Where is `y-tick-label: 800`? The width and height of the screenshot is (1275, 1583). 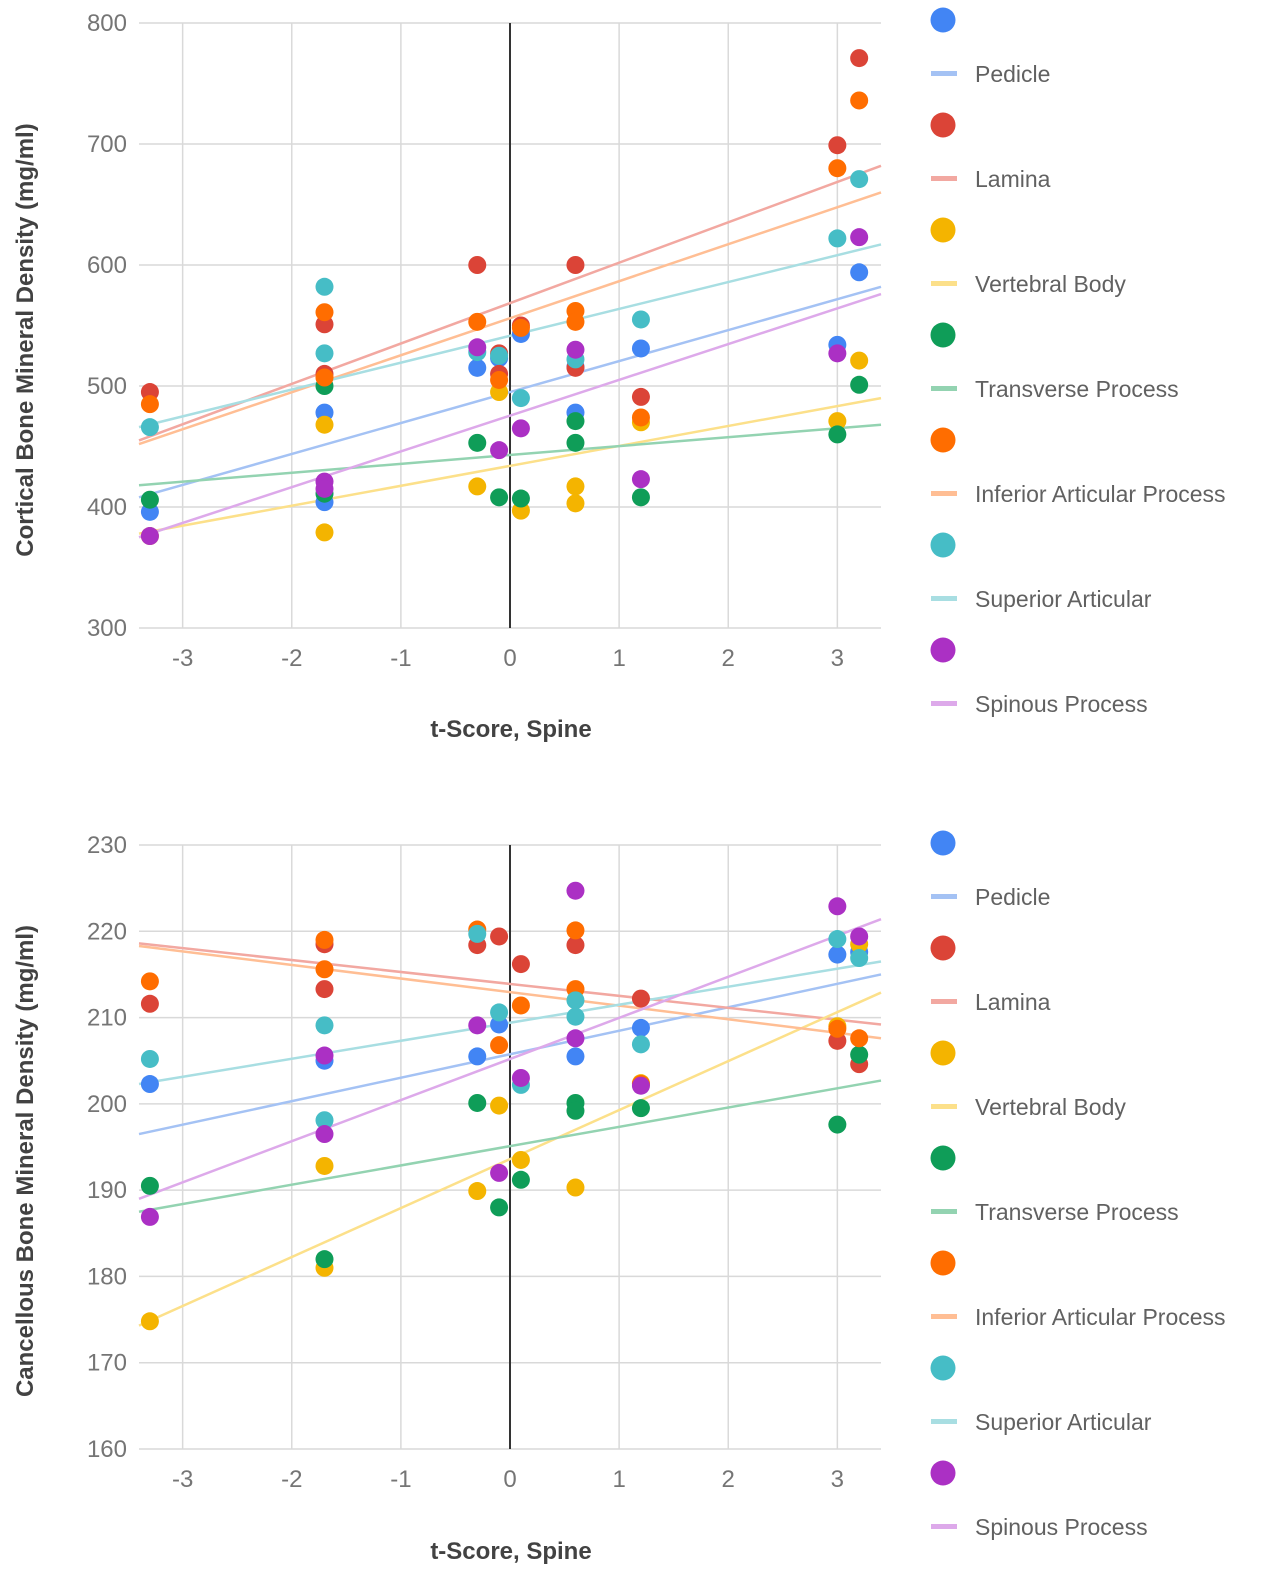
y-tick-label: 800 is located at coordinates (107, 23).